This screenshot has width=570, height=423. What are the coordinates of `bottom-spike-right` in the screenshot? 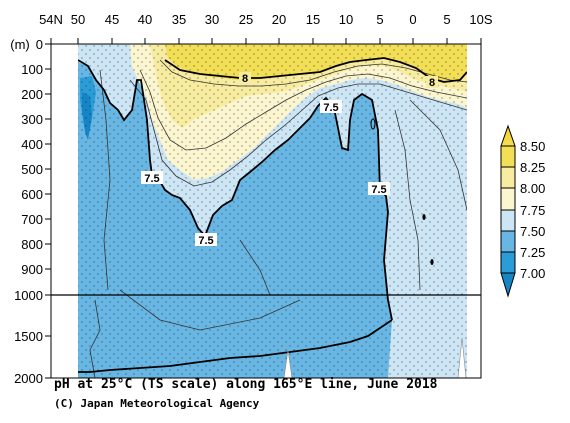 It's located at (462, 357).